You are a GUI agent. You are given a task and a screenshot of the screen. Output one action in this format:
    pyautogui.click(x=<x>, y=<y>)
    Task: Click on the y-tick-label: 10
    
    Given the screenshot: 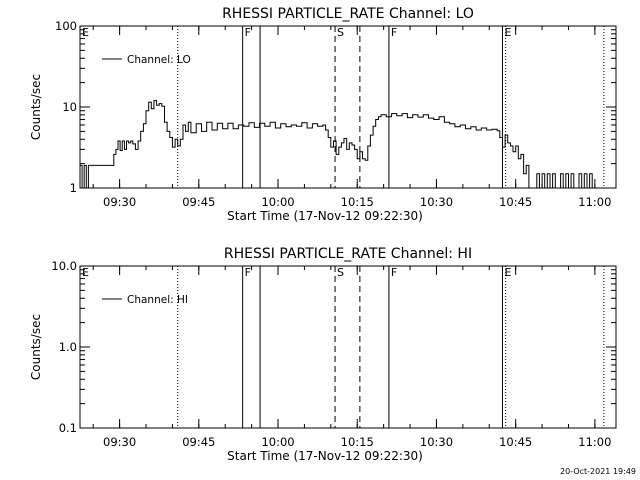 What is the action you would take?
    pyautogui.click(x=69, y=107)
    